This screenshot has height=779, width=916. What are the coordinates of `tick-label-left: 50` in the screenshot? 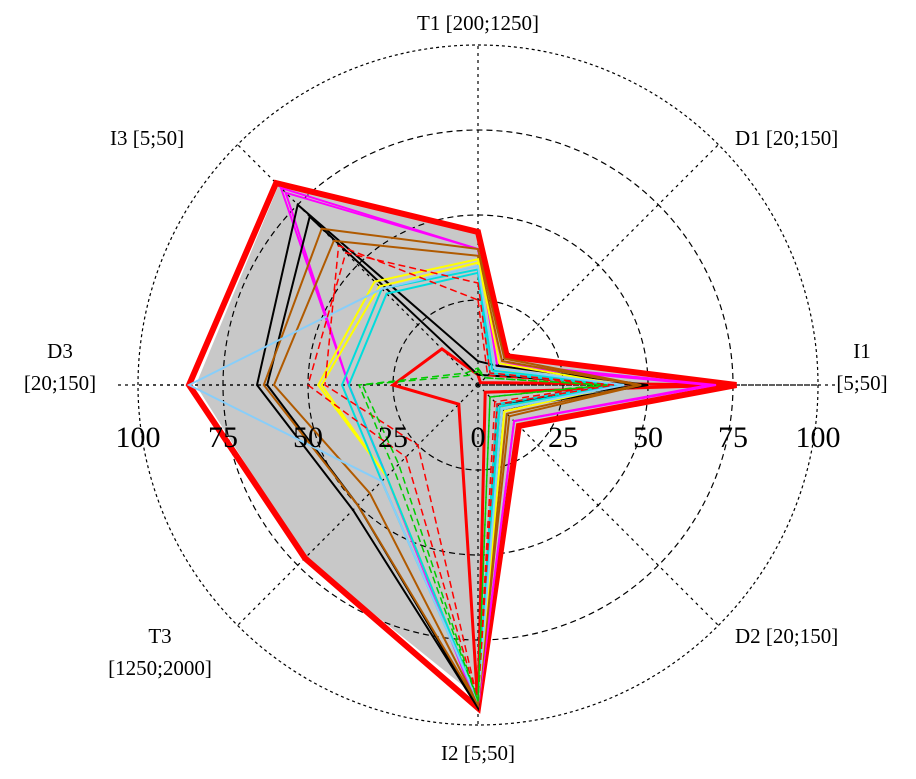 It's located at (308, 437).